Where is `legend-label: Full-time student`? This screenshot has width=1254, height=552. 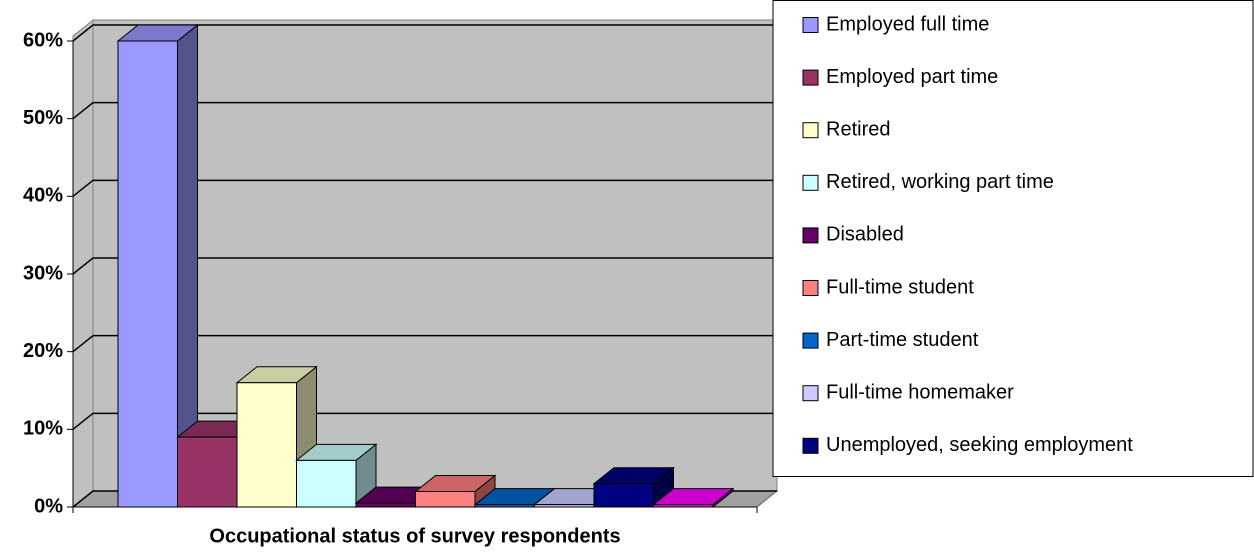
legend-label: Full-time student is located at coordinates (900, 287).